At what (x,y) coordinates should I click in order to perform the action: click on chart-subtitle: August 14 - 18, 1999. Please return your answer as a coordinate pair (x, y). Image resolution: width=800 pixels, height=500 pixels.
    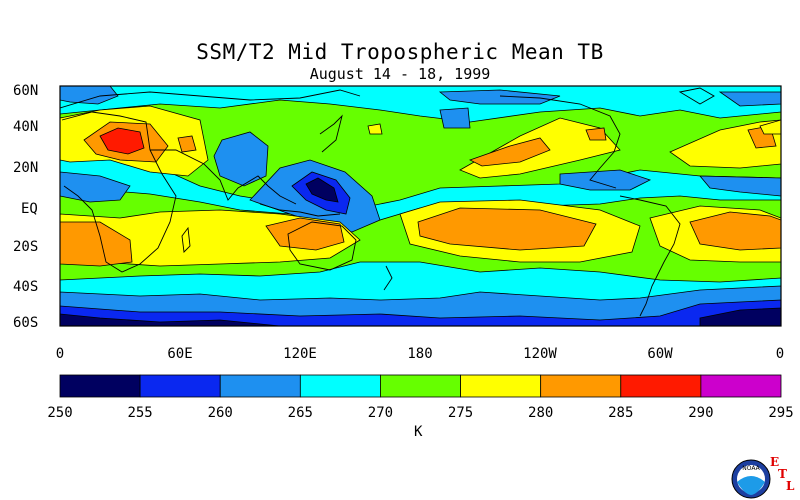
    Looking at the image, I should click on (400, 74).